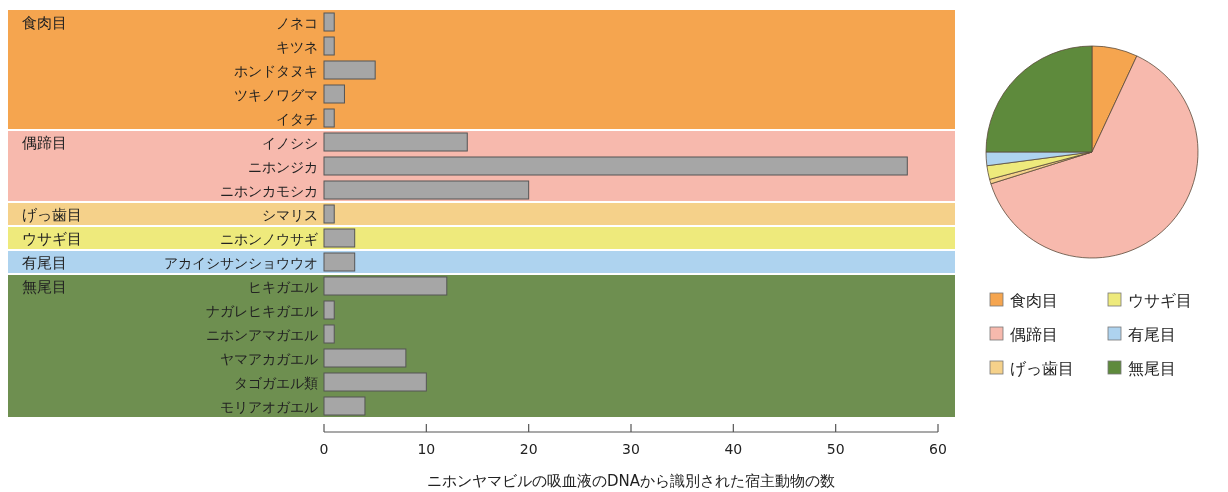 This screenshot has height=492, width=1228. What do you see at coordinates (938, 449) in the screenshot?
I see `x-tick-label: 60` at bounding box center [938, 449].